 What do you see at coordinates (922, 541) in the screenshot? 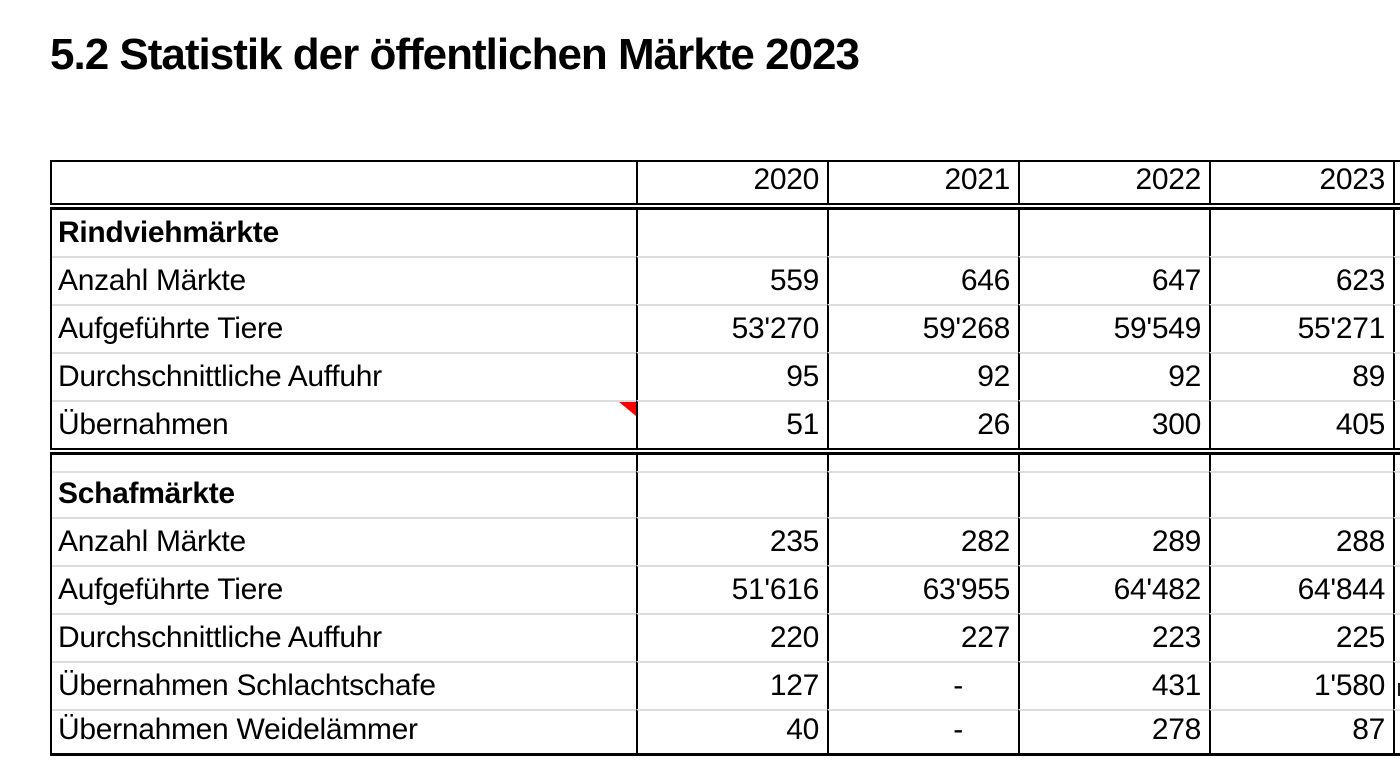
I see `value-cell: 282` at bounding box center [922, 541].